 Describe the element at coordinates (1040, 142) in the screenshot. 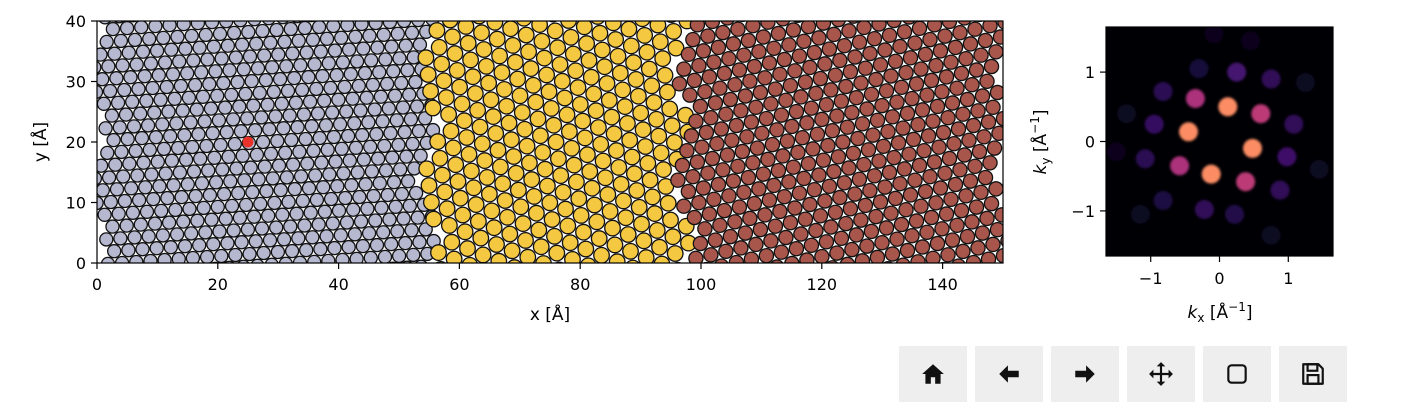

I see `kspace-y-axis-label: ky [Å−1]` at that location.